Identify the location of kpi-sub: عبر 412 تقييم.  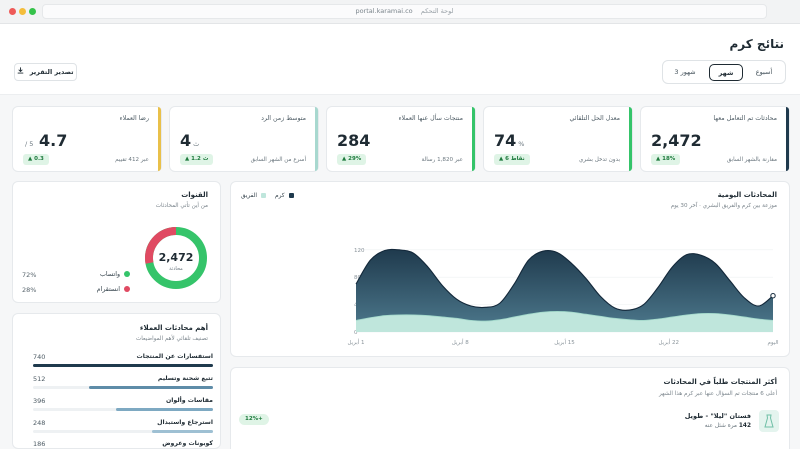
(132, 160).